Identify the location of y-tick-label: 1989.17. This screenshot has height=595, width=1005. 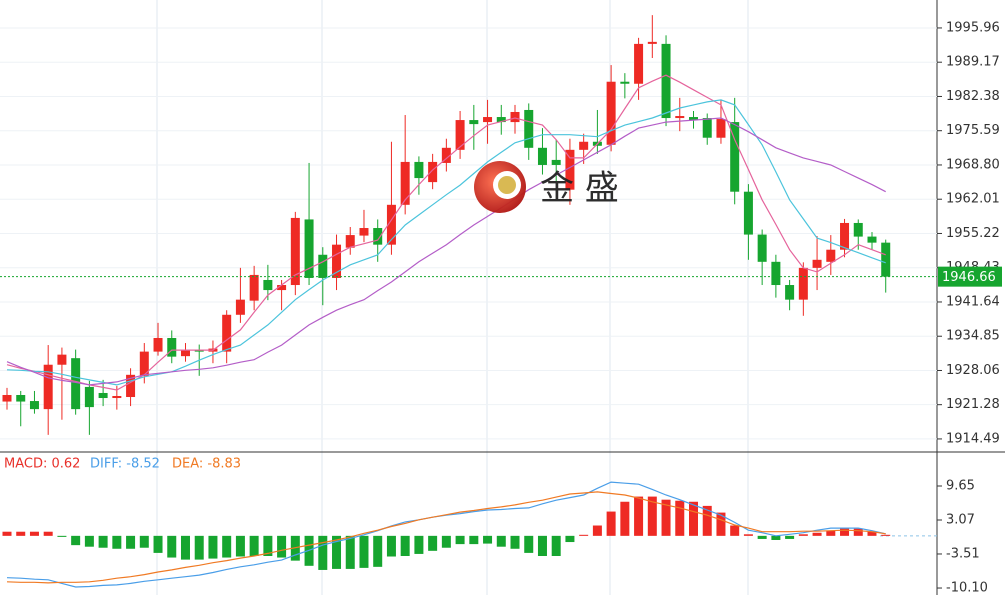
(973, 62).